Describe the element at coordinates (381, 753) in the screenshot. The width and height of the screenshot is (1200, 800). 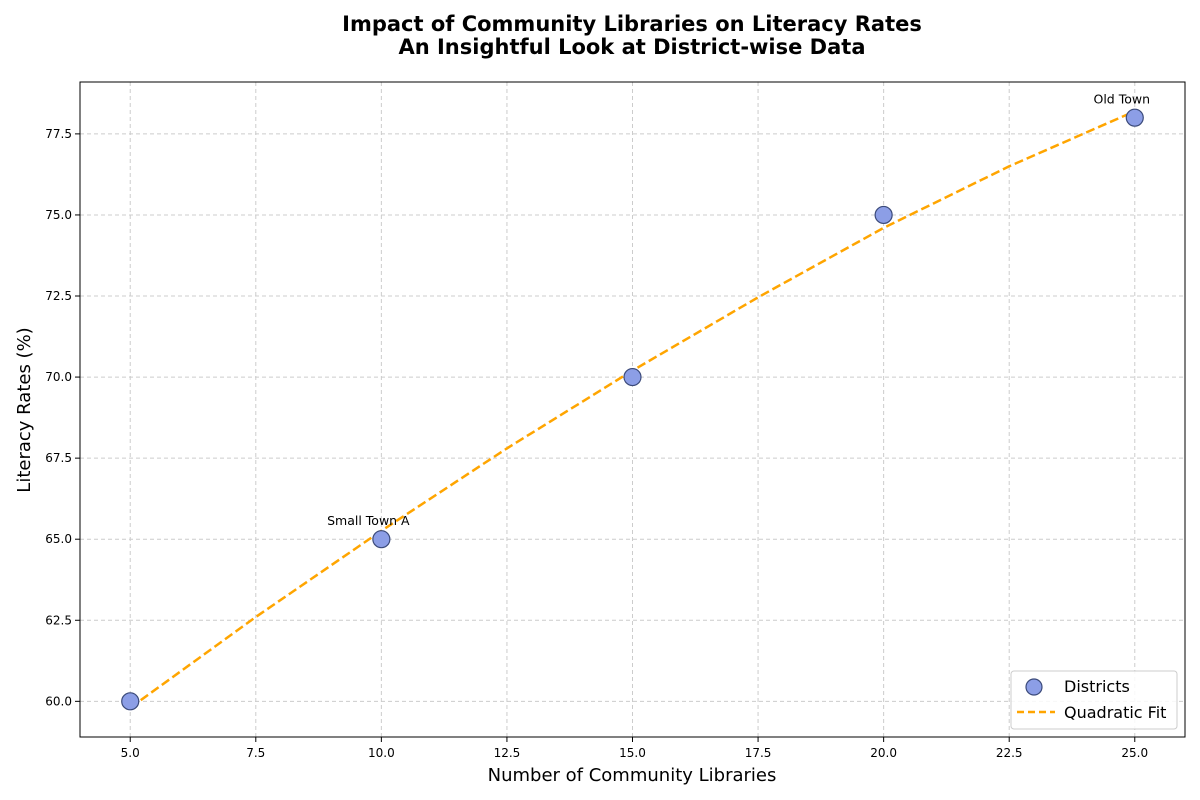
I see `x-tick-label: 10.0` at that location.